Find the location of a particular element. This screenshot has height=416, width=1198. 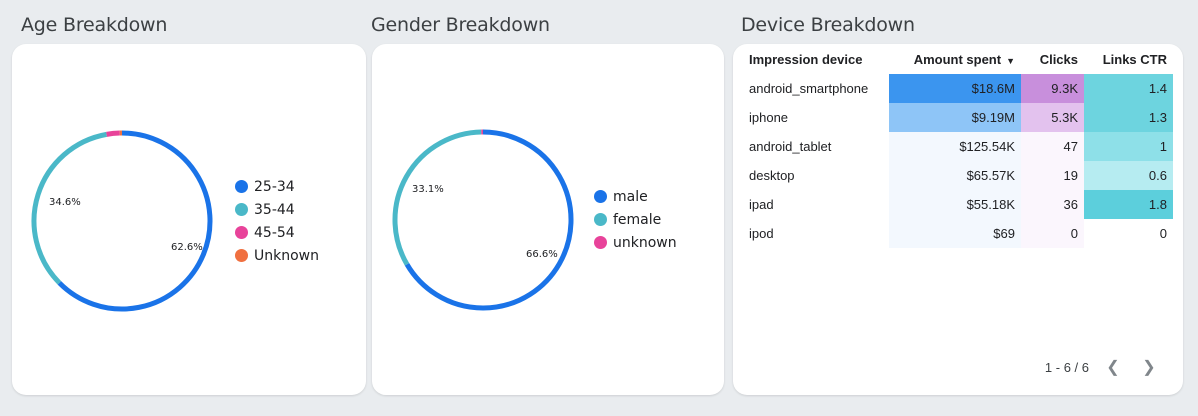

column-header-links-ctr: Links CTR is located at coordinates (1128, 59).